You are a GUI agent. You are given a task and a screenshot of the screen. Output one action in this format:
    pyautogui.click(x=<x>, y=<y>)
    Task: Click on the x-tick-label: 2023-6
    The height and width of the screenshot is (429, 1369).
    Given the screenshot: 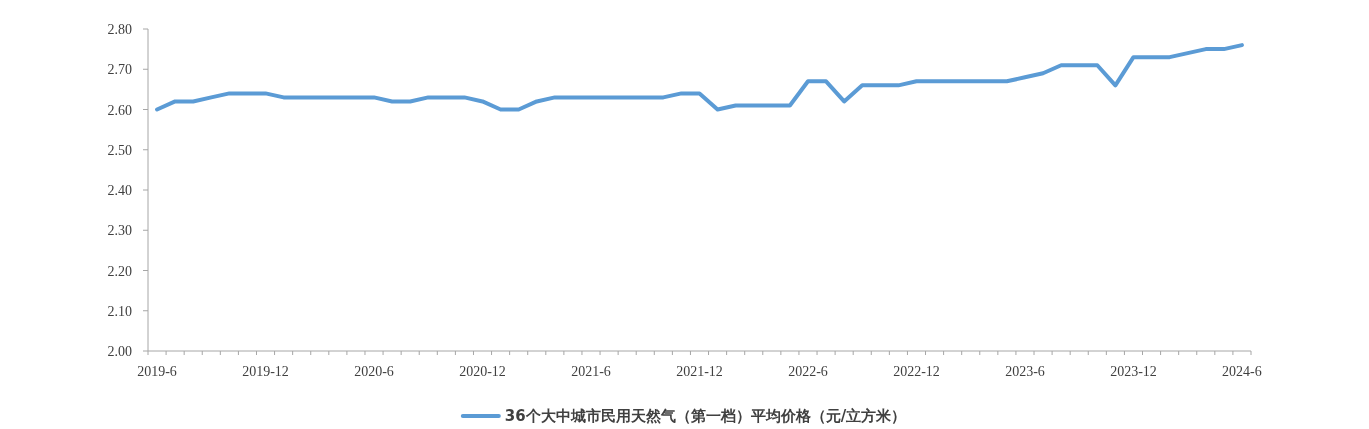 What is the action you would take?
    pyautogui.click(x=1025, y=371)
    